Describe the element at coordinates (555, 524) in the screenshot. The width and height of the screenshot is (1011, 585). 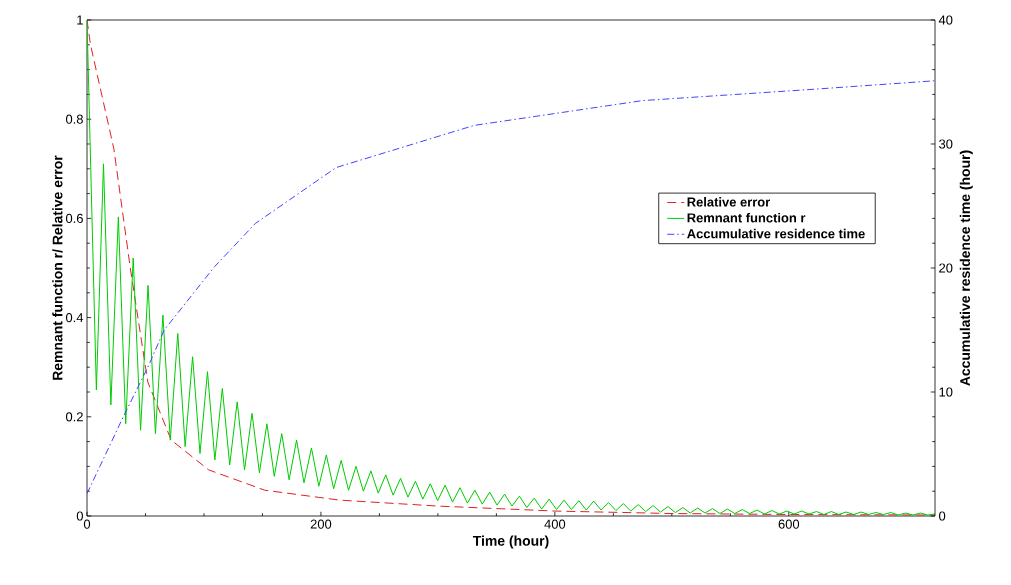
I see `x-tick-label: 400` at that location.